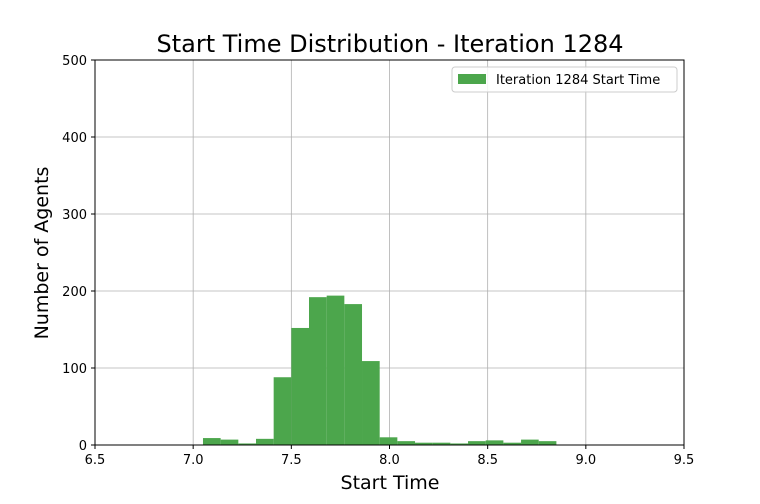 This screenshot has width=760, height=504. What do you see at coordinates (390, 483) in the screenshot?
I see `x-axis-label: Start Time` at bounding box center [390, 483].